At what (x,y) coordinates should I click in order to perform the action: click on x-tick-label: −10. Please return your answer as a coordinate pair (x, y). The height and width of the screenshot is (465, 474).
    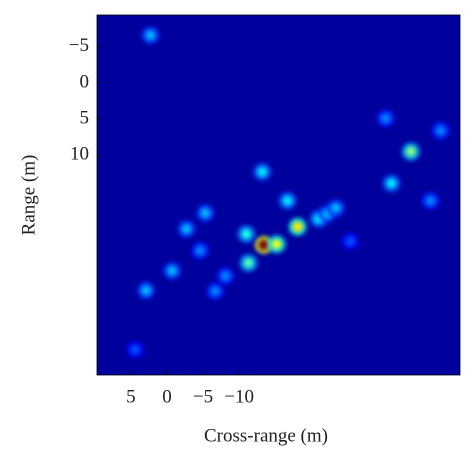
    Looking at the image, I should click on (239, 396).